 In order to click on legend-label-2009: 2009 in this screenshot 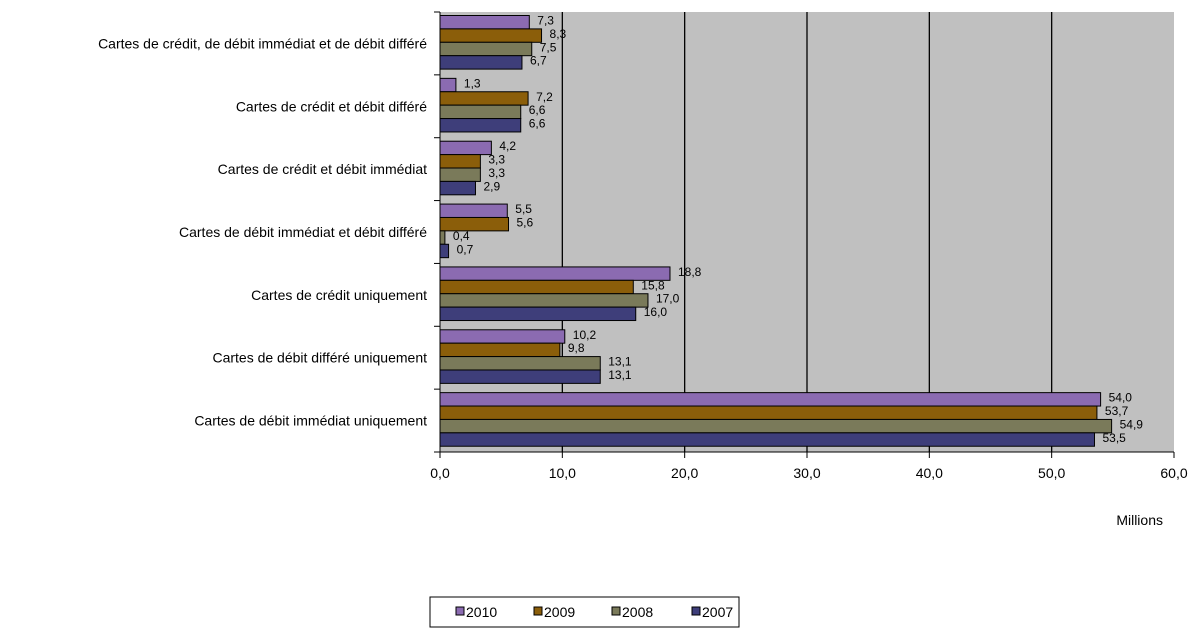, I will do `click(559, 612)`.